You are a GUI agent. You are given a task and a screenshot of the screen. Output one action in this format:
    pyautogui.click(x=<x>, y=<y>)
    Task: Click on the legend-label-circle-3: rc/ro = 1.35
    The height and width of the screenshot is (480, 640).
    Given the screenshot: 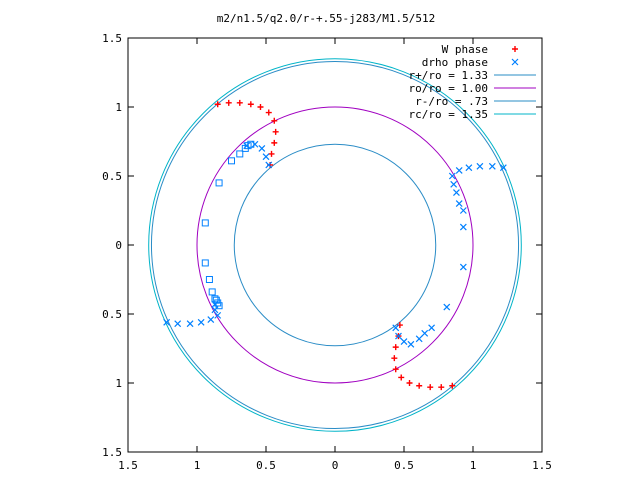 What is the action you would take?
    pyautogui.click(x=448, y=114)
    